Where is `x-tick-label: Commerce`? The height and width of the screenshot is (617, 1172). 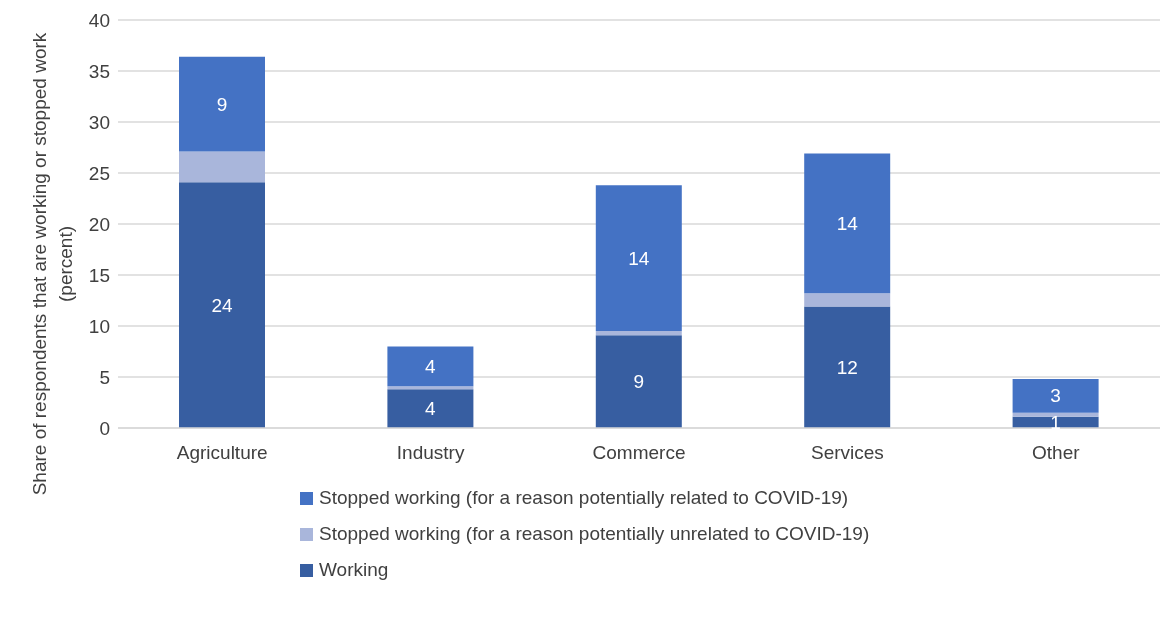 x-tick-label: Commerce is located at coordinates (639, 453).